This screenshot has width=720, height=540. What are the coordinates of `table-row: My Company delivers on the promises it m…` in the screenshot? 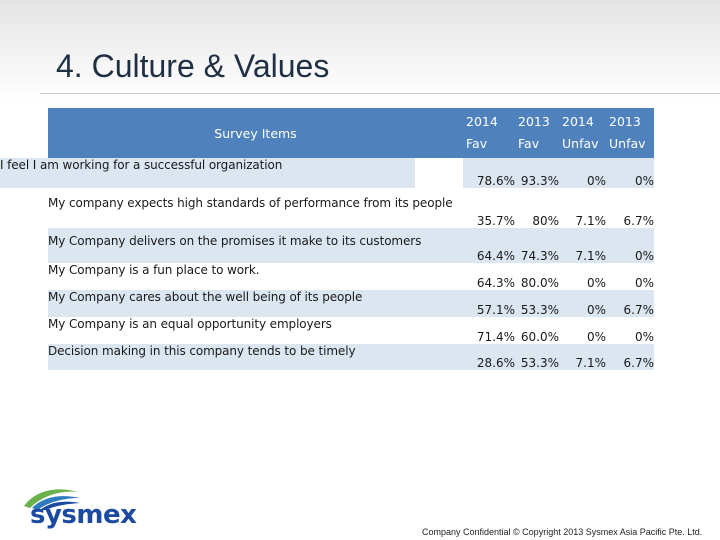 It's located at (351, 245).